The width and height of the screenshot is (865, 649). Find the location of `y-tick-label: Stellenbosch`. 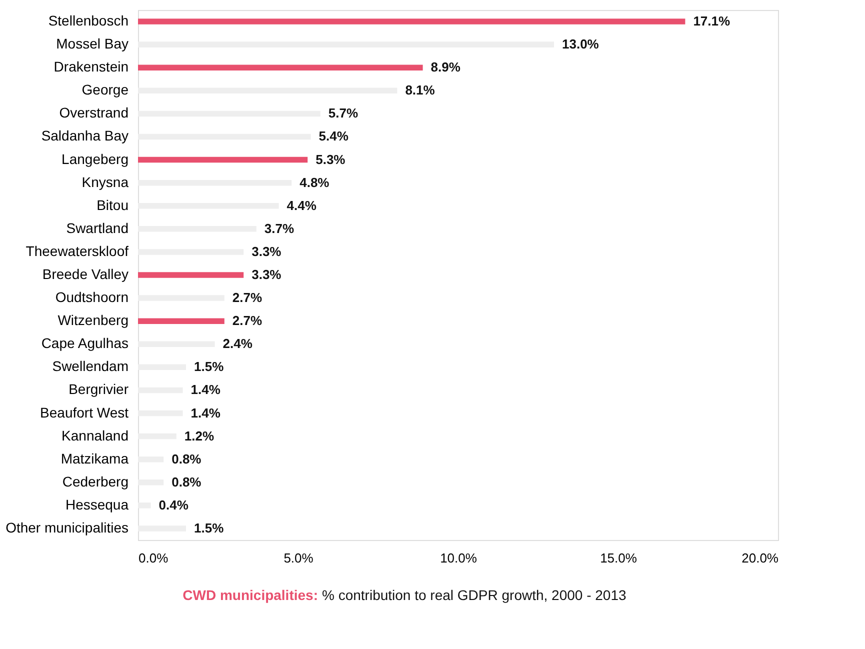

y-tick-label: Stellenbosch is located at coordinates (88, 20).